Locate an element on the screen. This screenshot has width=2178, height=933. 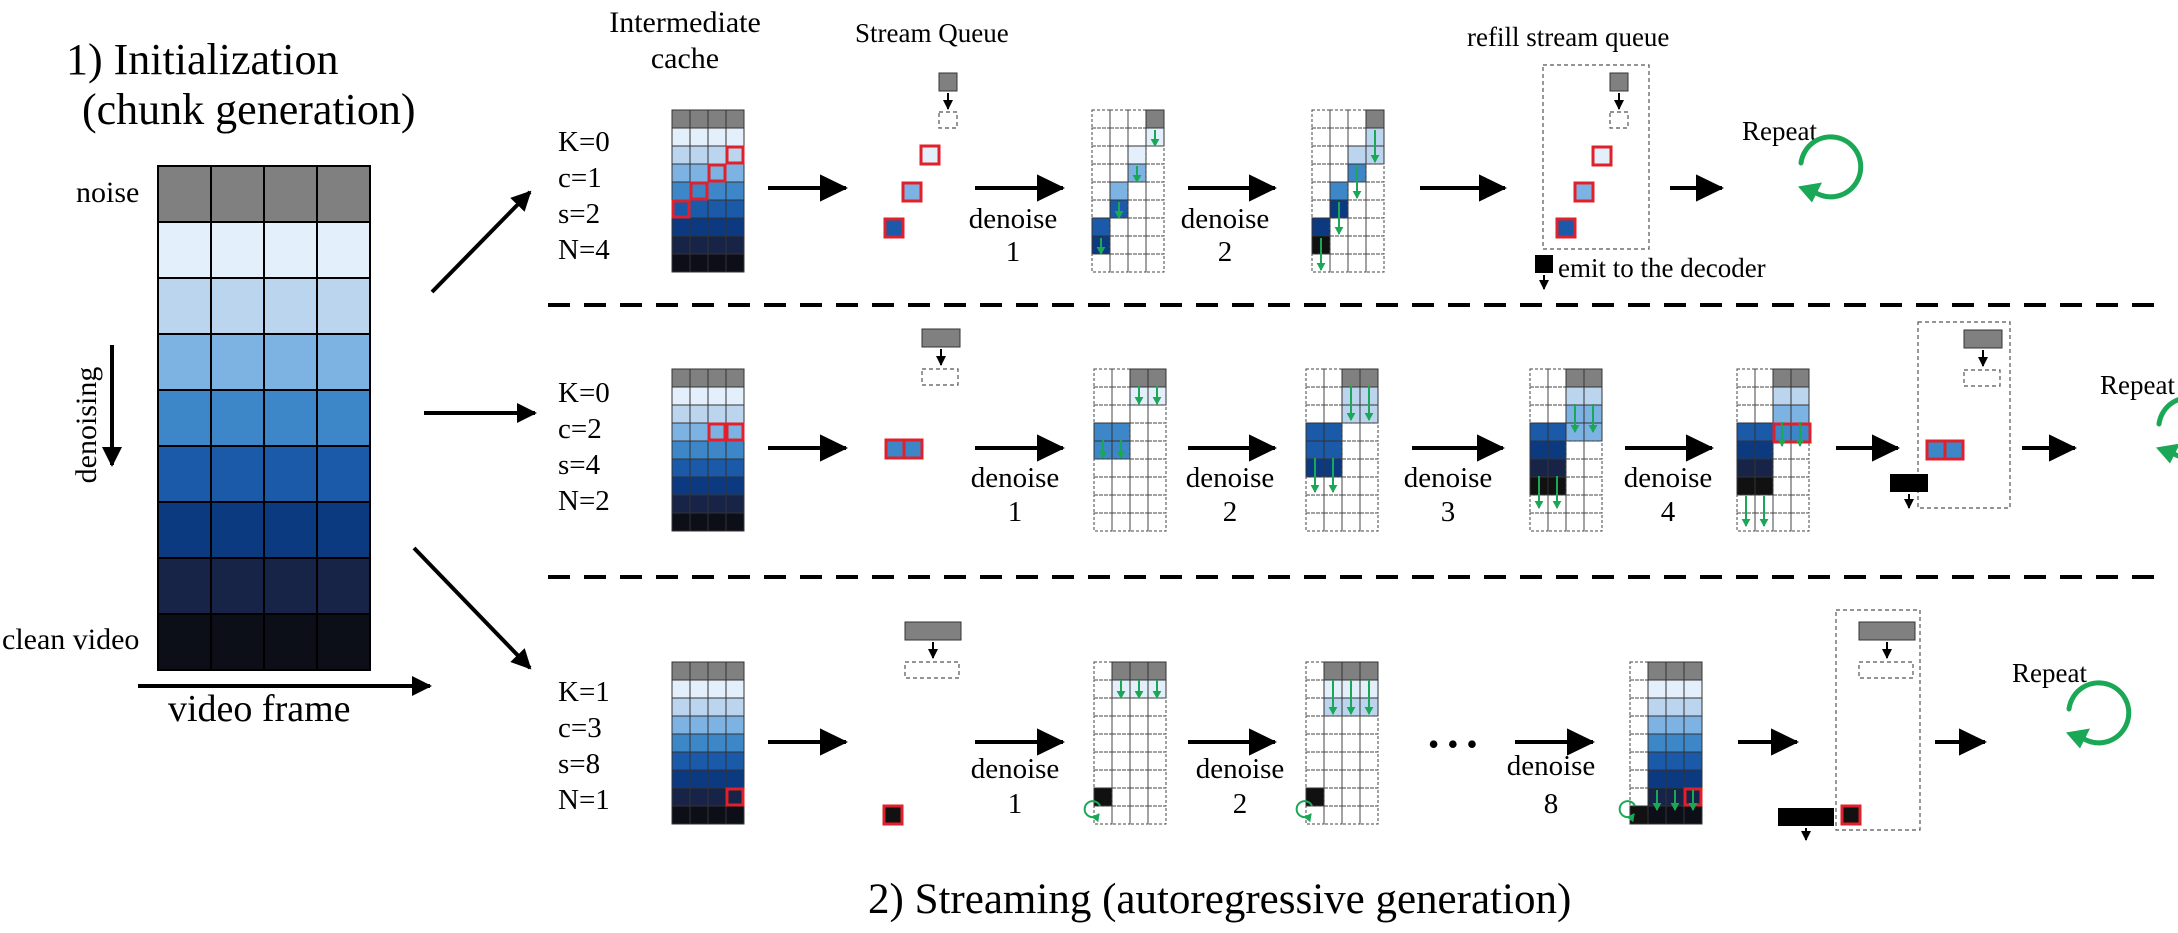
row1-denoise-1-label: denoise is located at coordinates (1013, 219).